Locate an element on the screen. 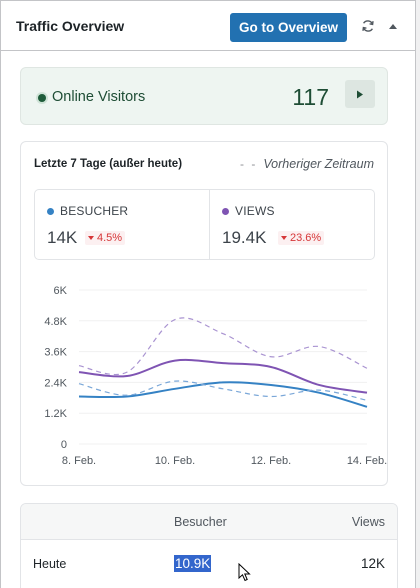 The image size is (420, 588). metric-name: VIEWS is located at coordinates (248, 211).